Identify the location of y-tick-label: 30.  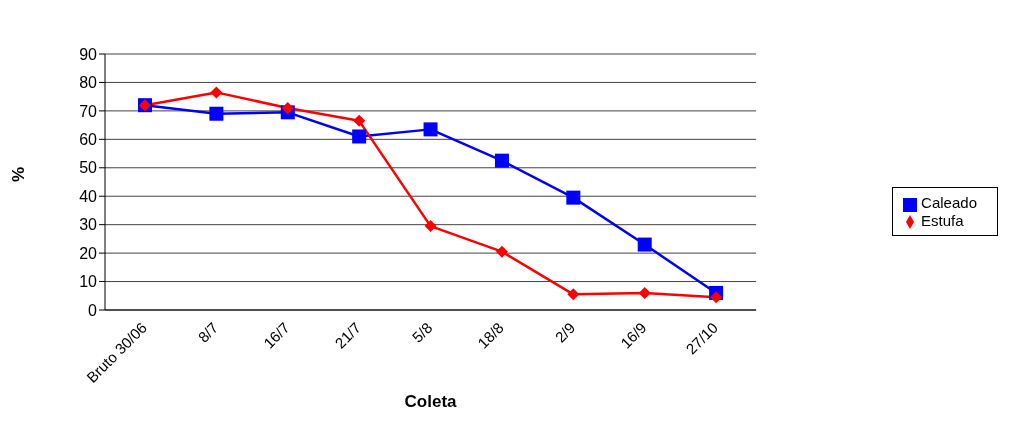
(88, 225).